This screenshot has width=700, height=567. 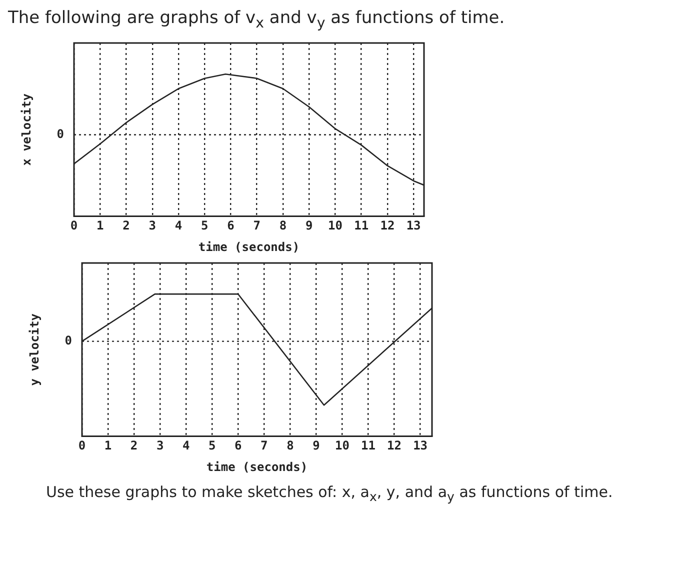 What do you see at coordinates (330, 493) in the screenshot?
I see `text: Use these graphs to make sketches of: x, a$_{x}$, y, and a$_{y}$ as functions of time.` at bounding box center [330, 493].